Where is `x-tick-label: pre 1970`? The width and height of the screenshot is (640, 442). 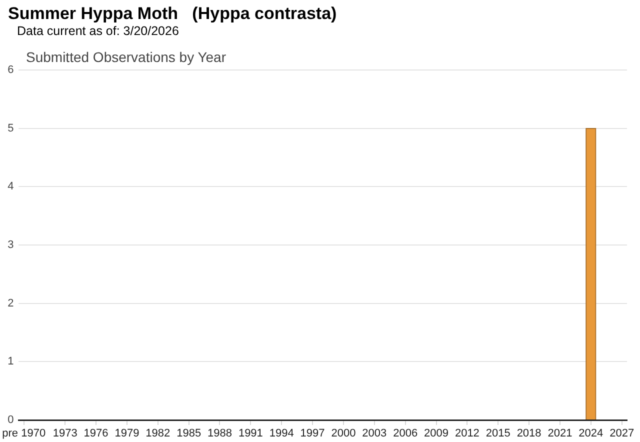
x-tick-label: pre 1970 is located at coordinates (24, 434).